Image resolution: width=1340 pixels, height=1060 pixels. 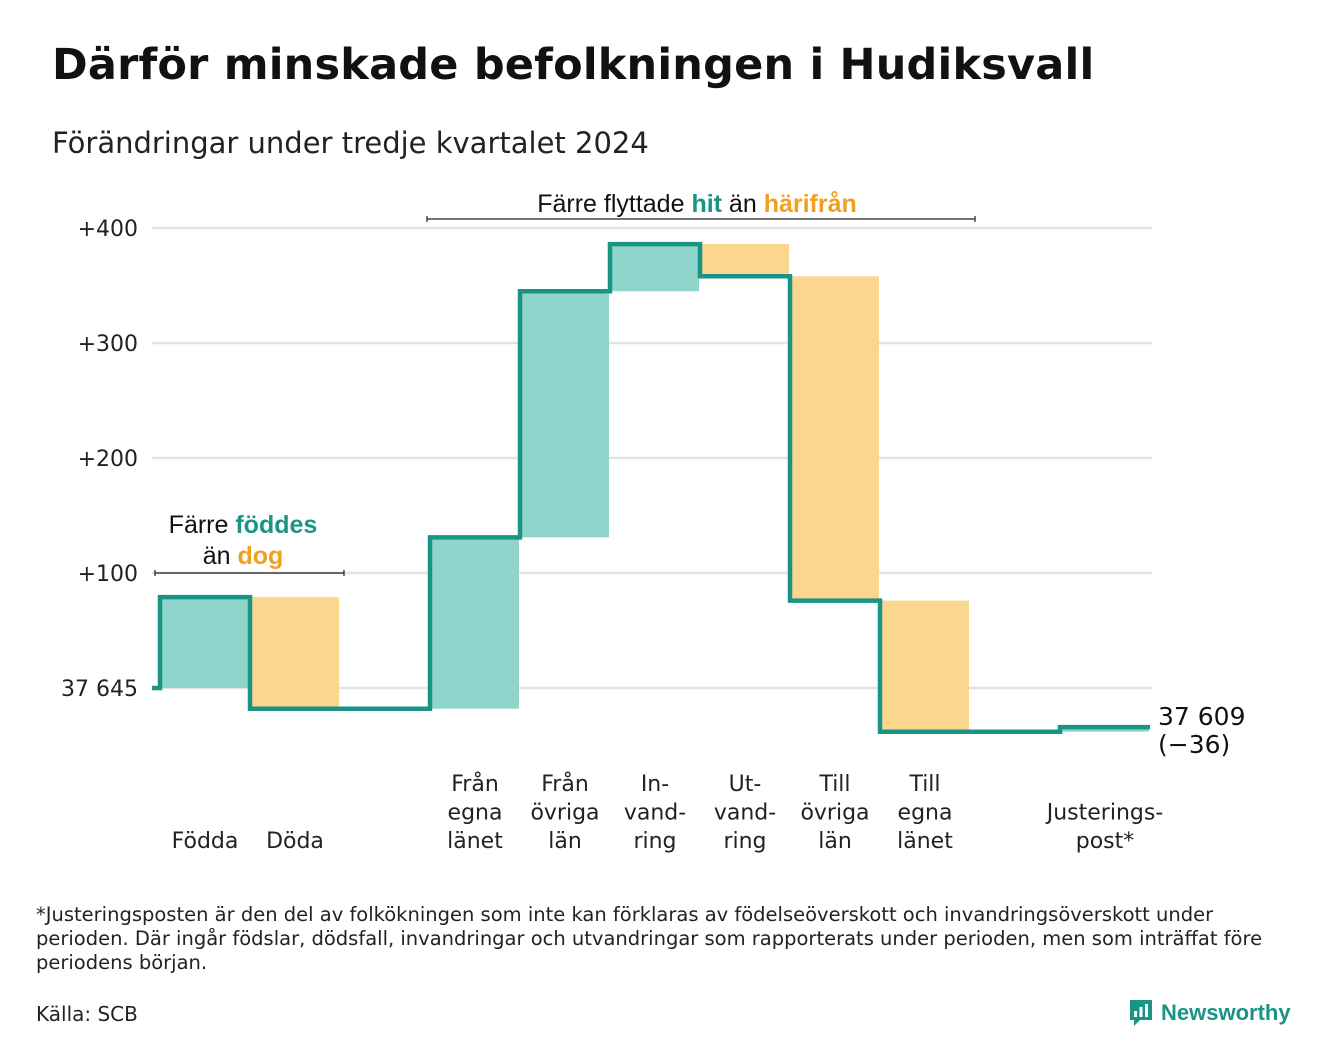 I want to click on end-value-label: 37 609, so click(x=1201, y=716).